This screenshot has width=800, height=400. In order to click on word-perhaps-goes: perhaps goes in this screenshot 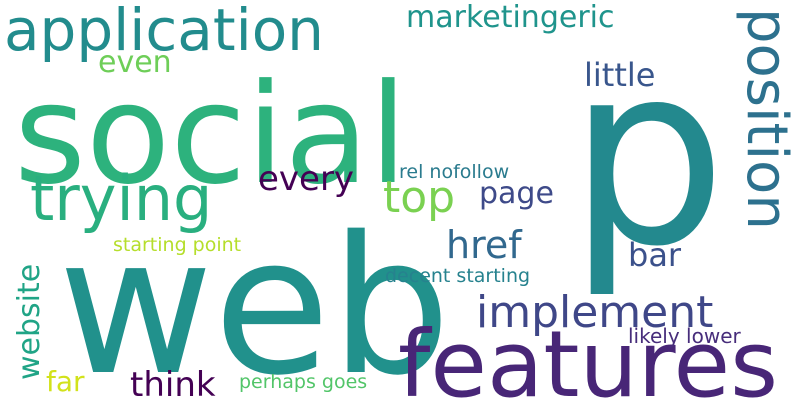, I will do `click(303, 382)`.